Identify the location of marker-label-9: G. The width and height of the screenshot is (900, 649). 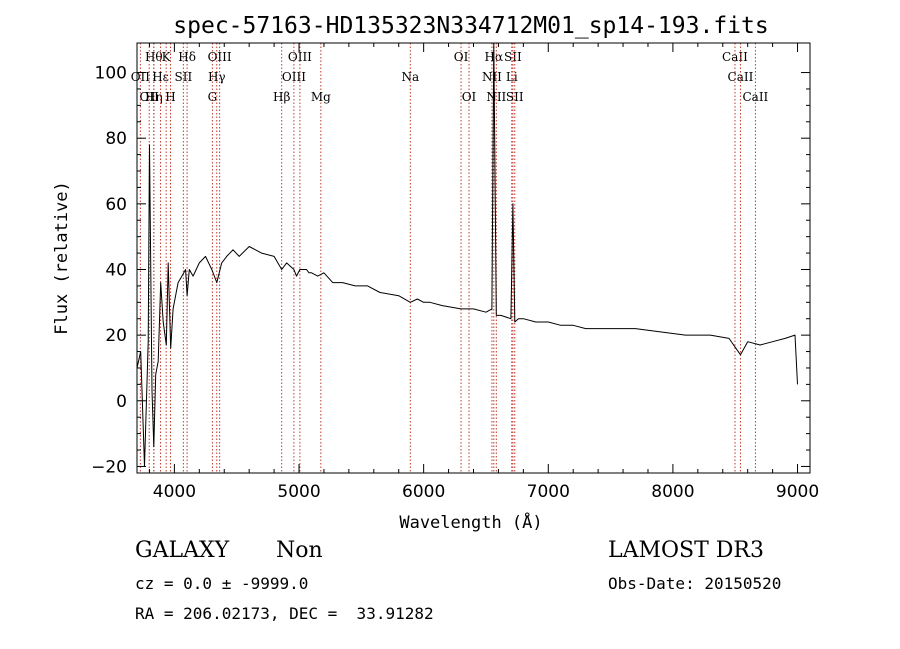
(213, 97).